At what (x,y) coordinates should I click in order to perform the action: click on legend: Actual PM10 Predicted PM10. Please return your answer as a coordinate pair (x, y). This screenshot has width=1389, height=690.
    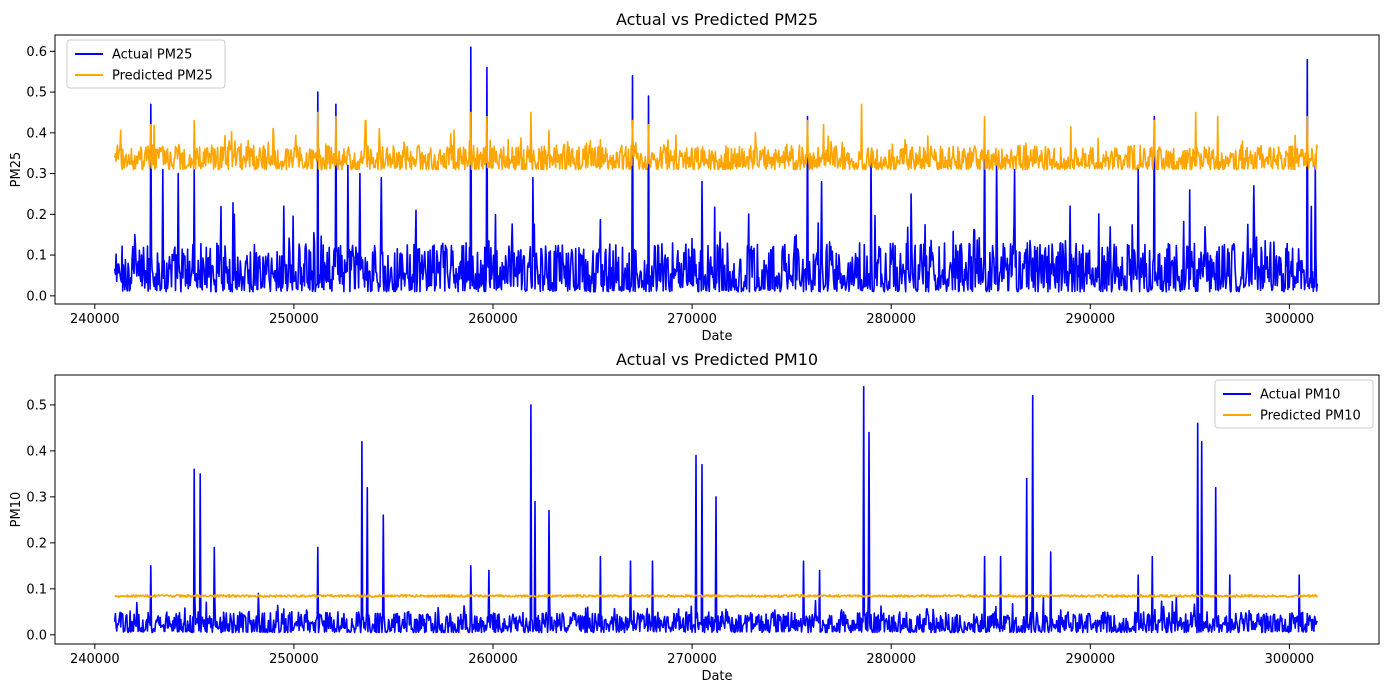
    Looking at the image, I should click on (1294, 404).